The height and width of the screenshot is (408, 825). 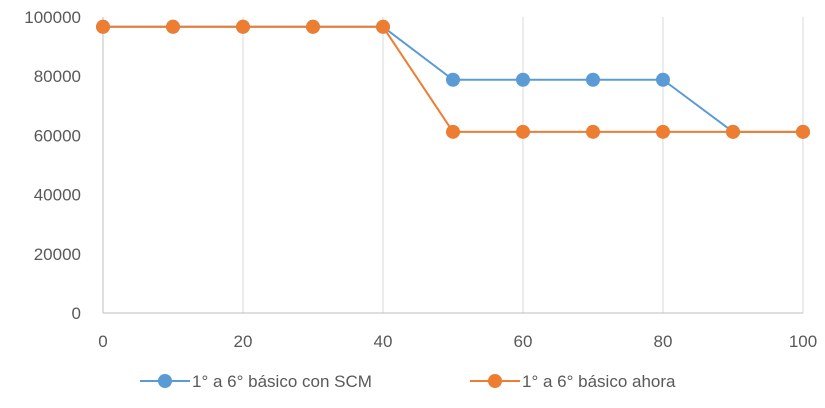 I want to click on y-tick-label: 20000, so click(x=57, y=254).